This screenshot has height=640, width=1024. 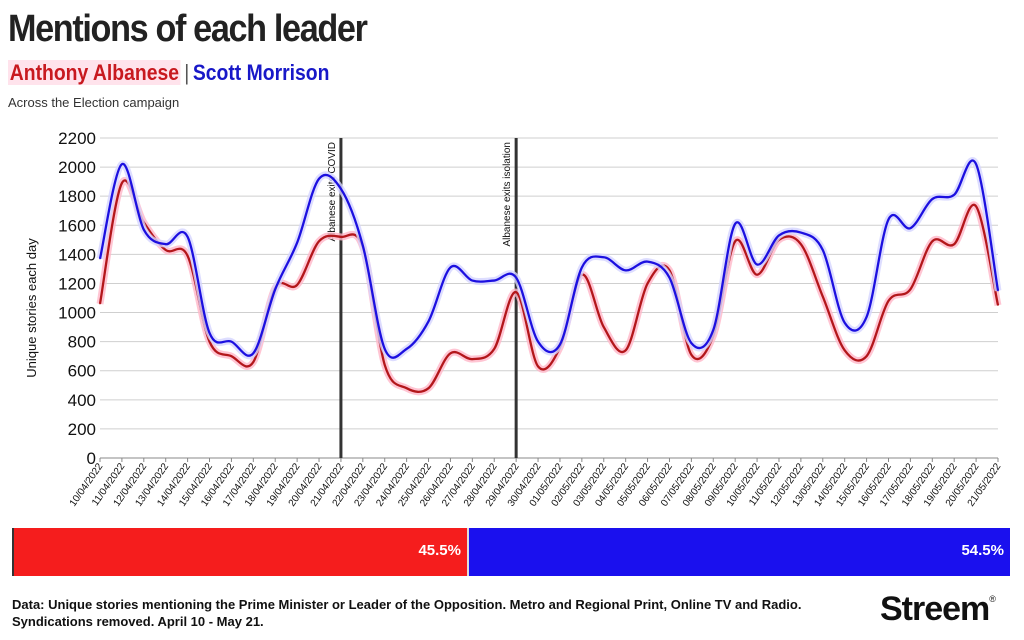 What do you see at coordinates (82, 429) in the screenshot?
I see `y-tick-label: 200` at bounding box center [82, 429].